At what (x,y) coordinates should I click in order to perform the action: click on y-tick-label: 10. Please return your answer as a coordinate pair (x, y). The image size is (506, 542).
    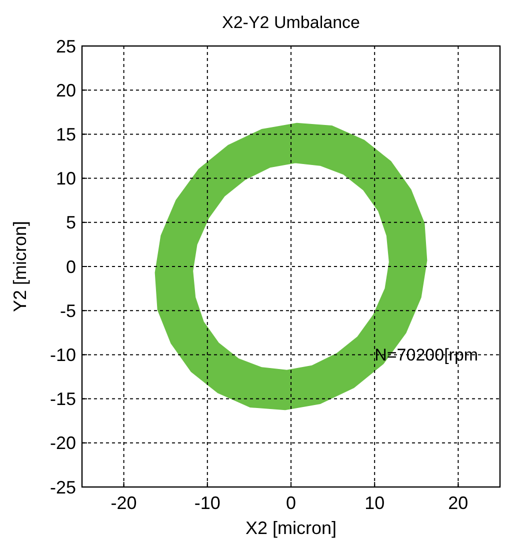
    Looking at the image, I should click on (66, 178).